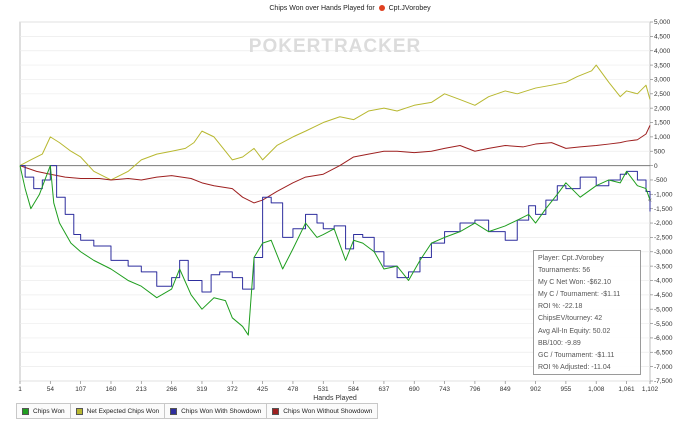 This screenshot has width=700, height=433. I want to click on legend-item: Chips Won, so click(44, 411).